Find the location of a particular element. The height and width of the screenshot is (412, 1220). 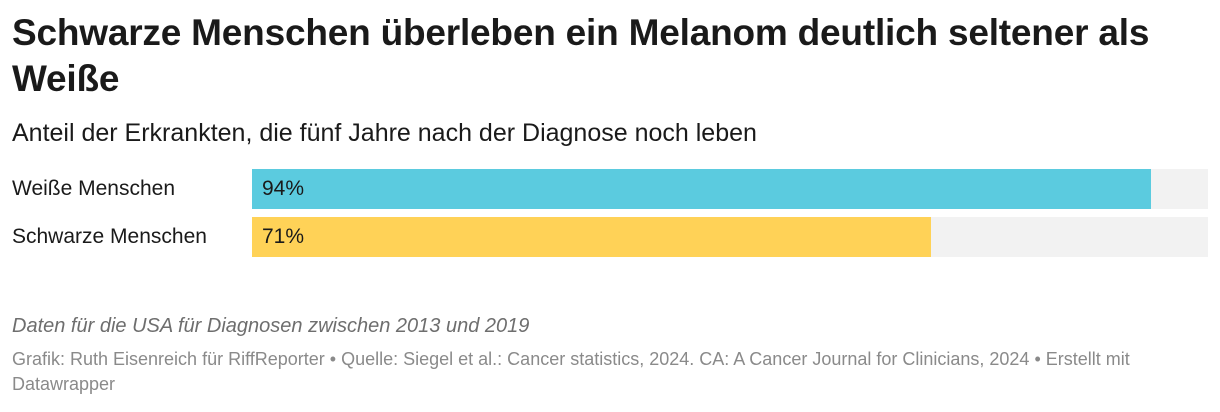

category-label: Weiße Menschen is located at coordinates (94, 188).